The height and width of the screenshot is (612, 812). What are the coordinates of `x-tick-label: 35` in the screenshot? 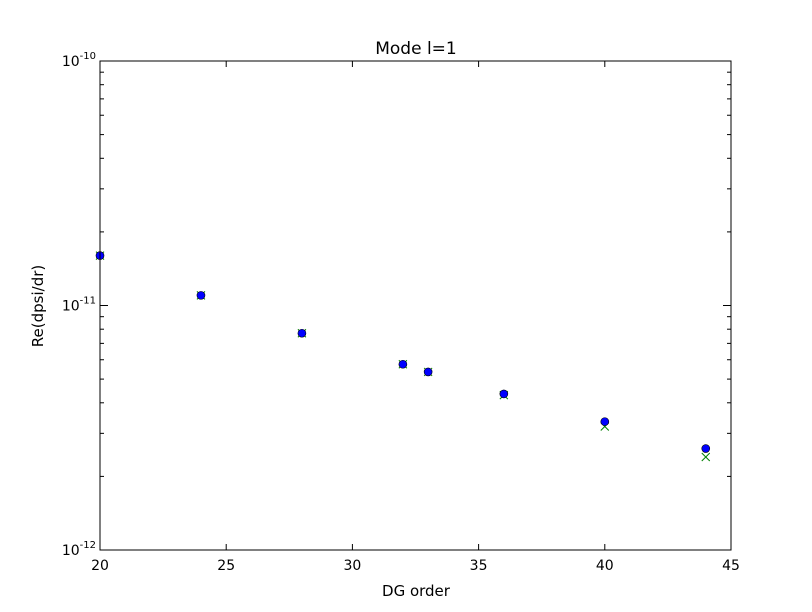 It's located at (479, 566).